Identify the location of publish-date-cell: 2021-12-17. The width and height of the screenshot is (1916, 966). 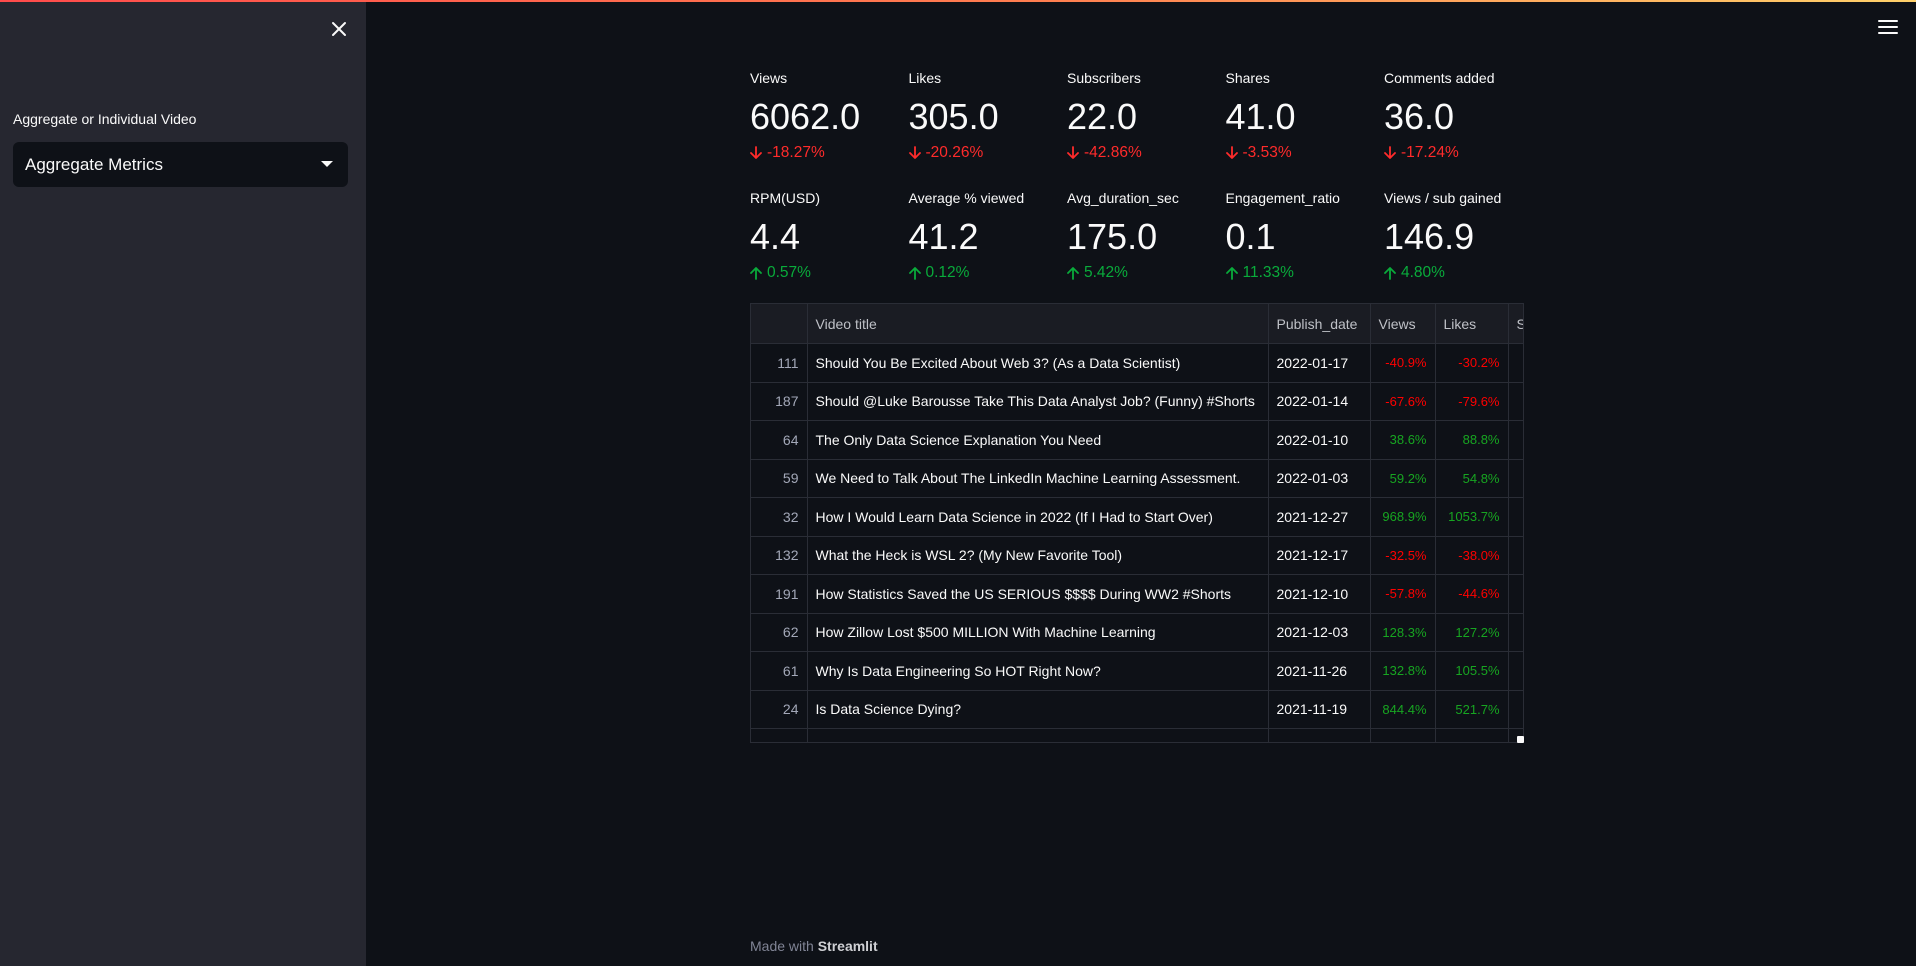
(1319, 555).